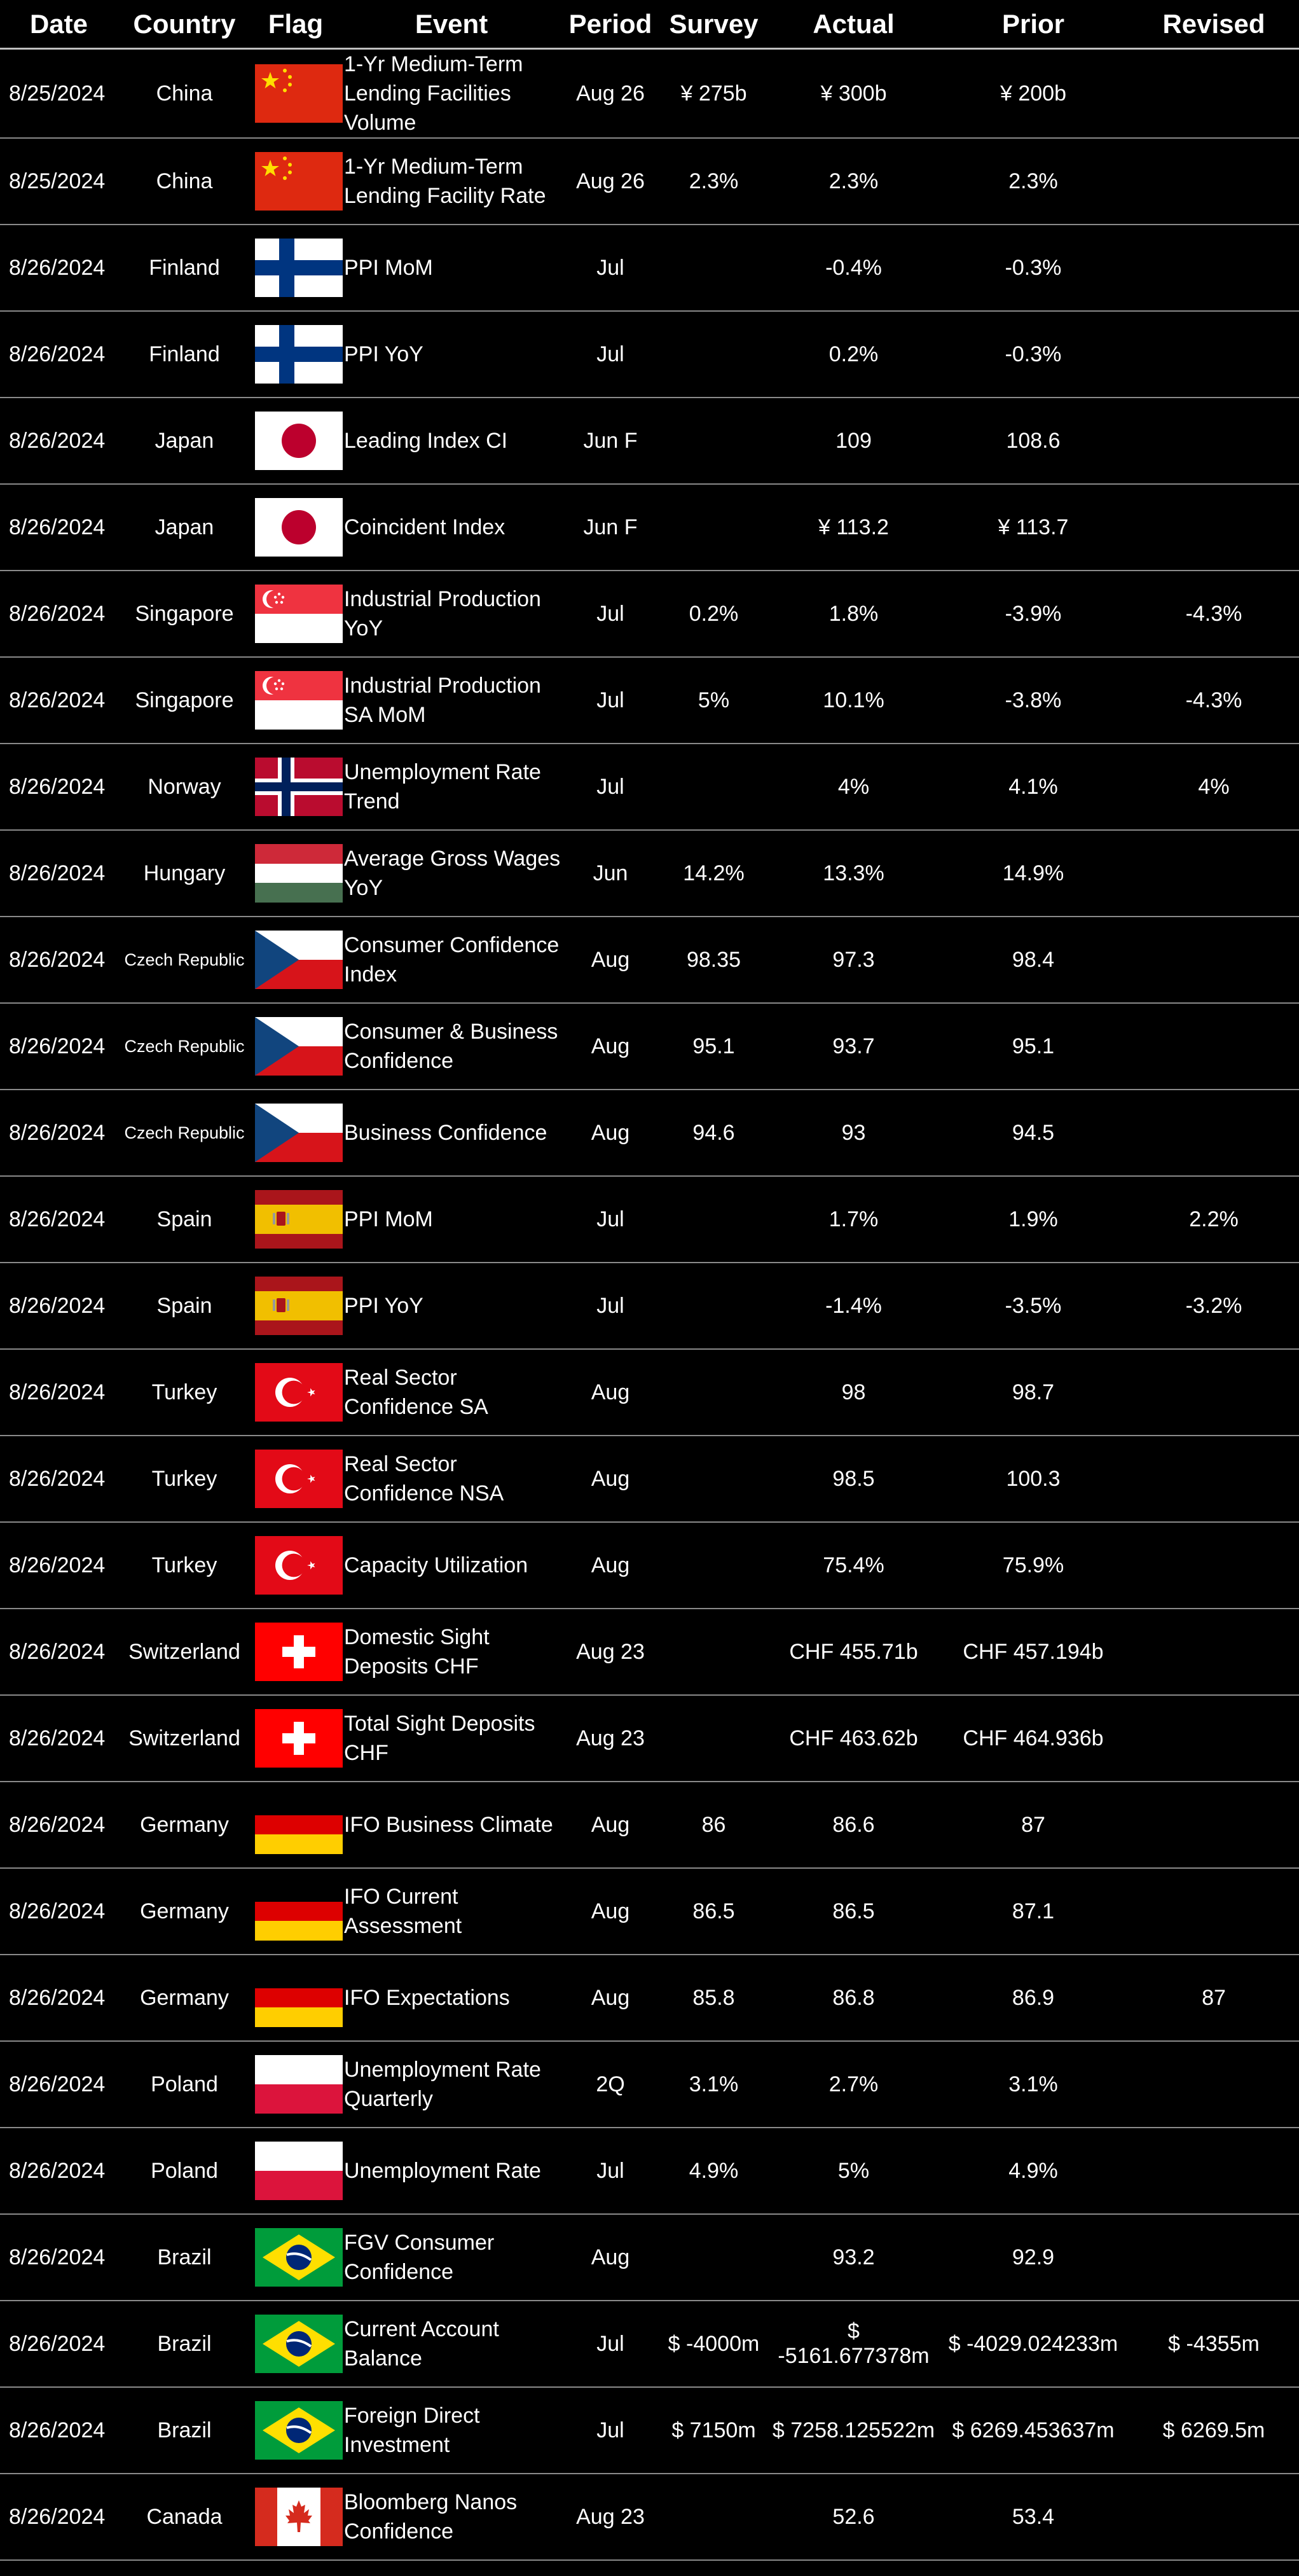 The width and height of the screenshot is (1299, 2576). Describe the element at coordinates (610, 181) in the screenshot. I see `period-cell: Aug 26` at that location.